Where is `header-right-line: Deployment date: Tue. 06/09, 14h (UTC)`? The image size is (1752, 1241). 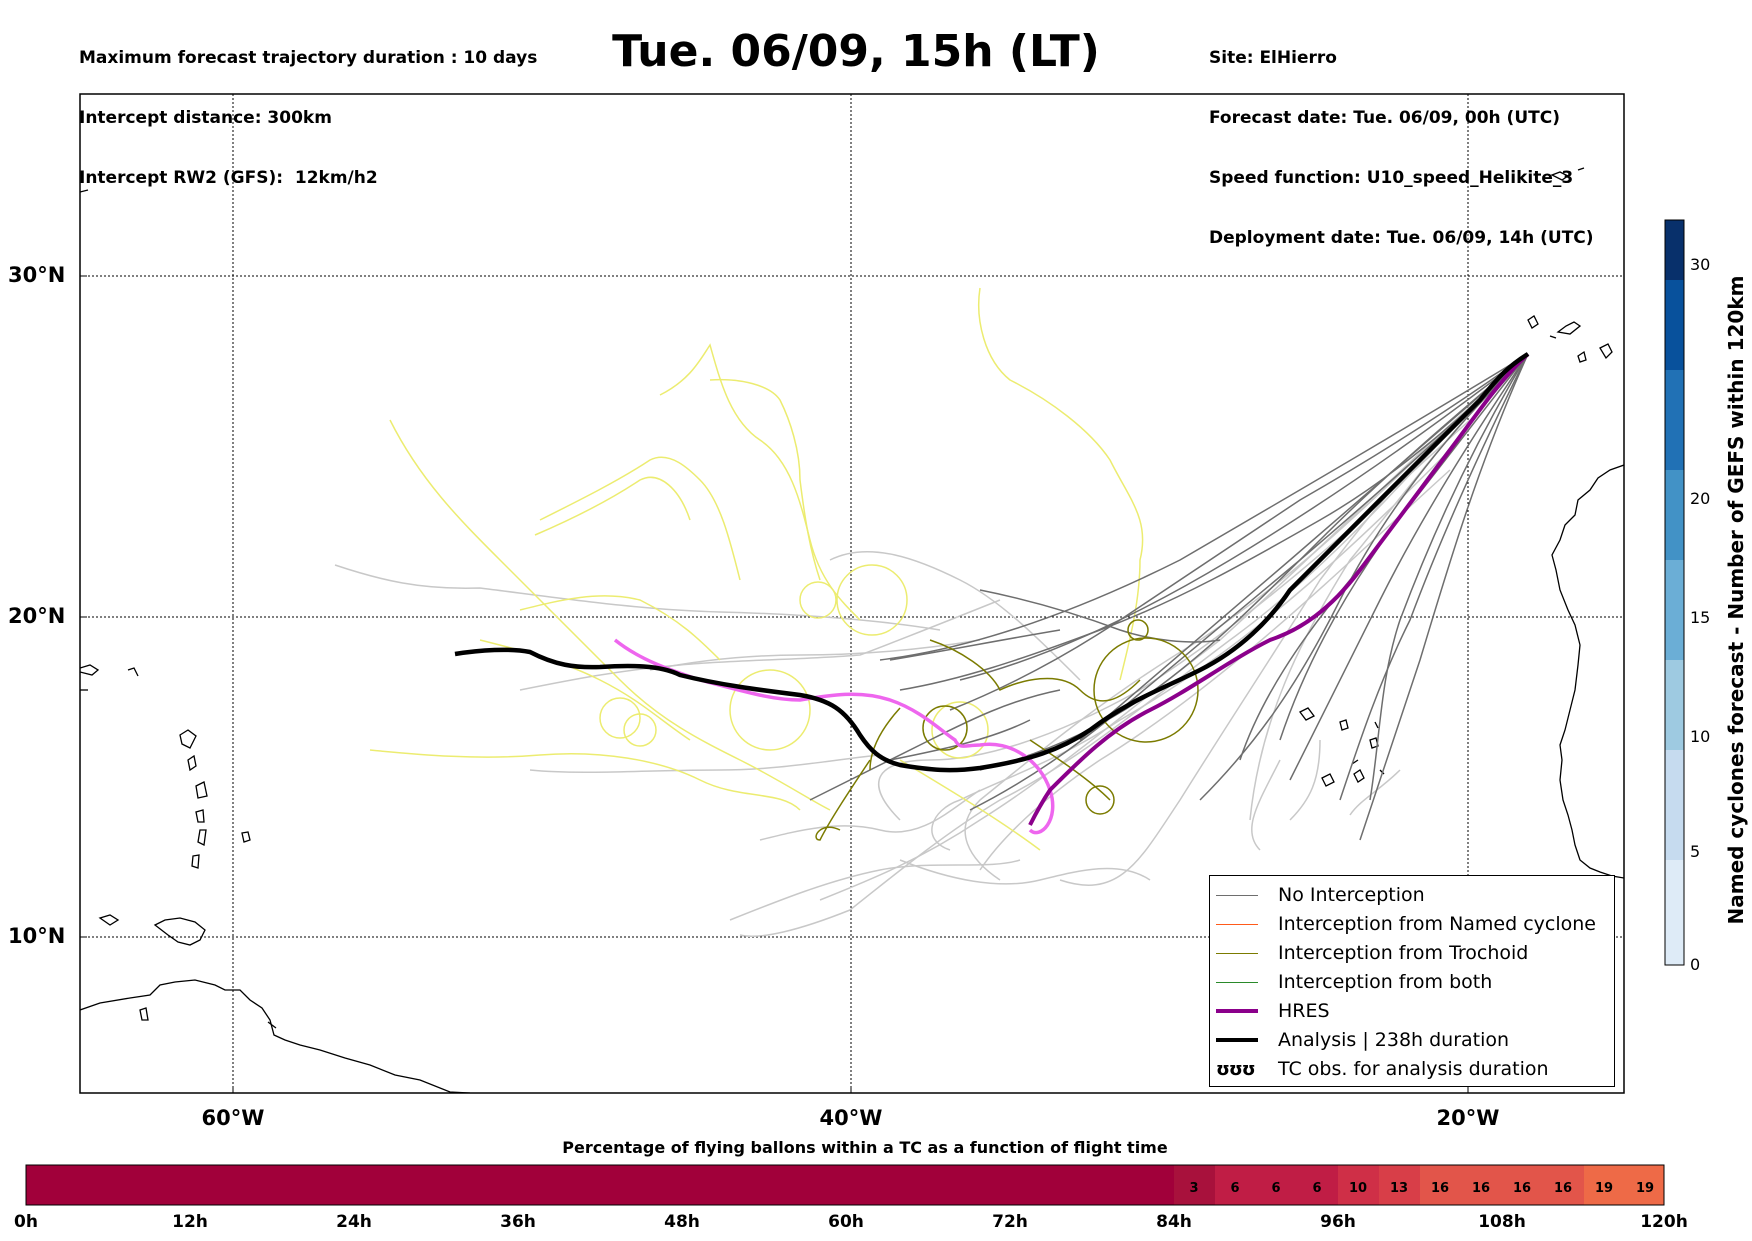
header-right-line: Deployment date: Tue. 06/09, 14h (UTC) is located at coordinates (1401, 238).